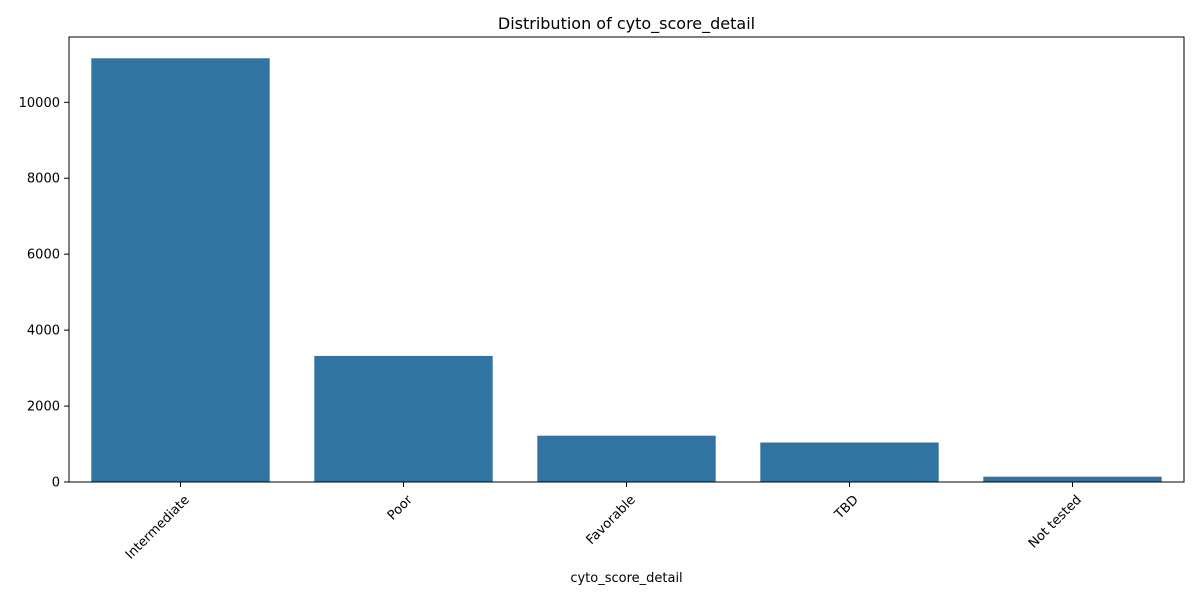 Image resolution: width=1200 pixels, height=604 pixels. What do you see at coordinates (403, 418) in the screenshot?
I see `bar-poor` at bounding box center [403, 418].